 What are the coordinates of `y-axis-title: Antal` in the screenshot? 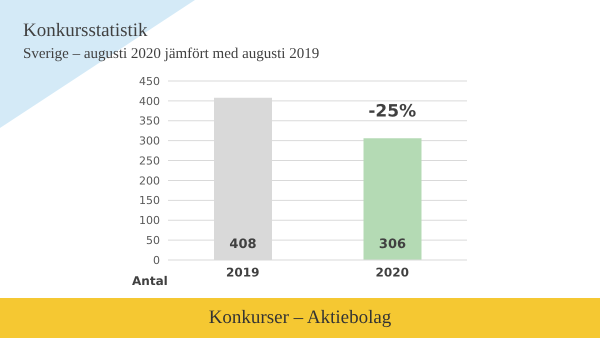 It's located at (150, 281).